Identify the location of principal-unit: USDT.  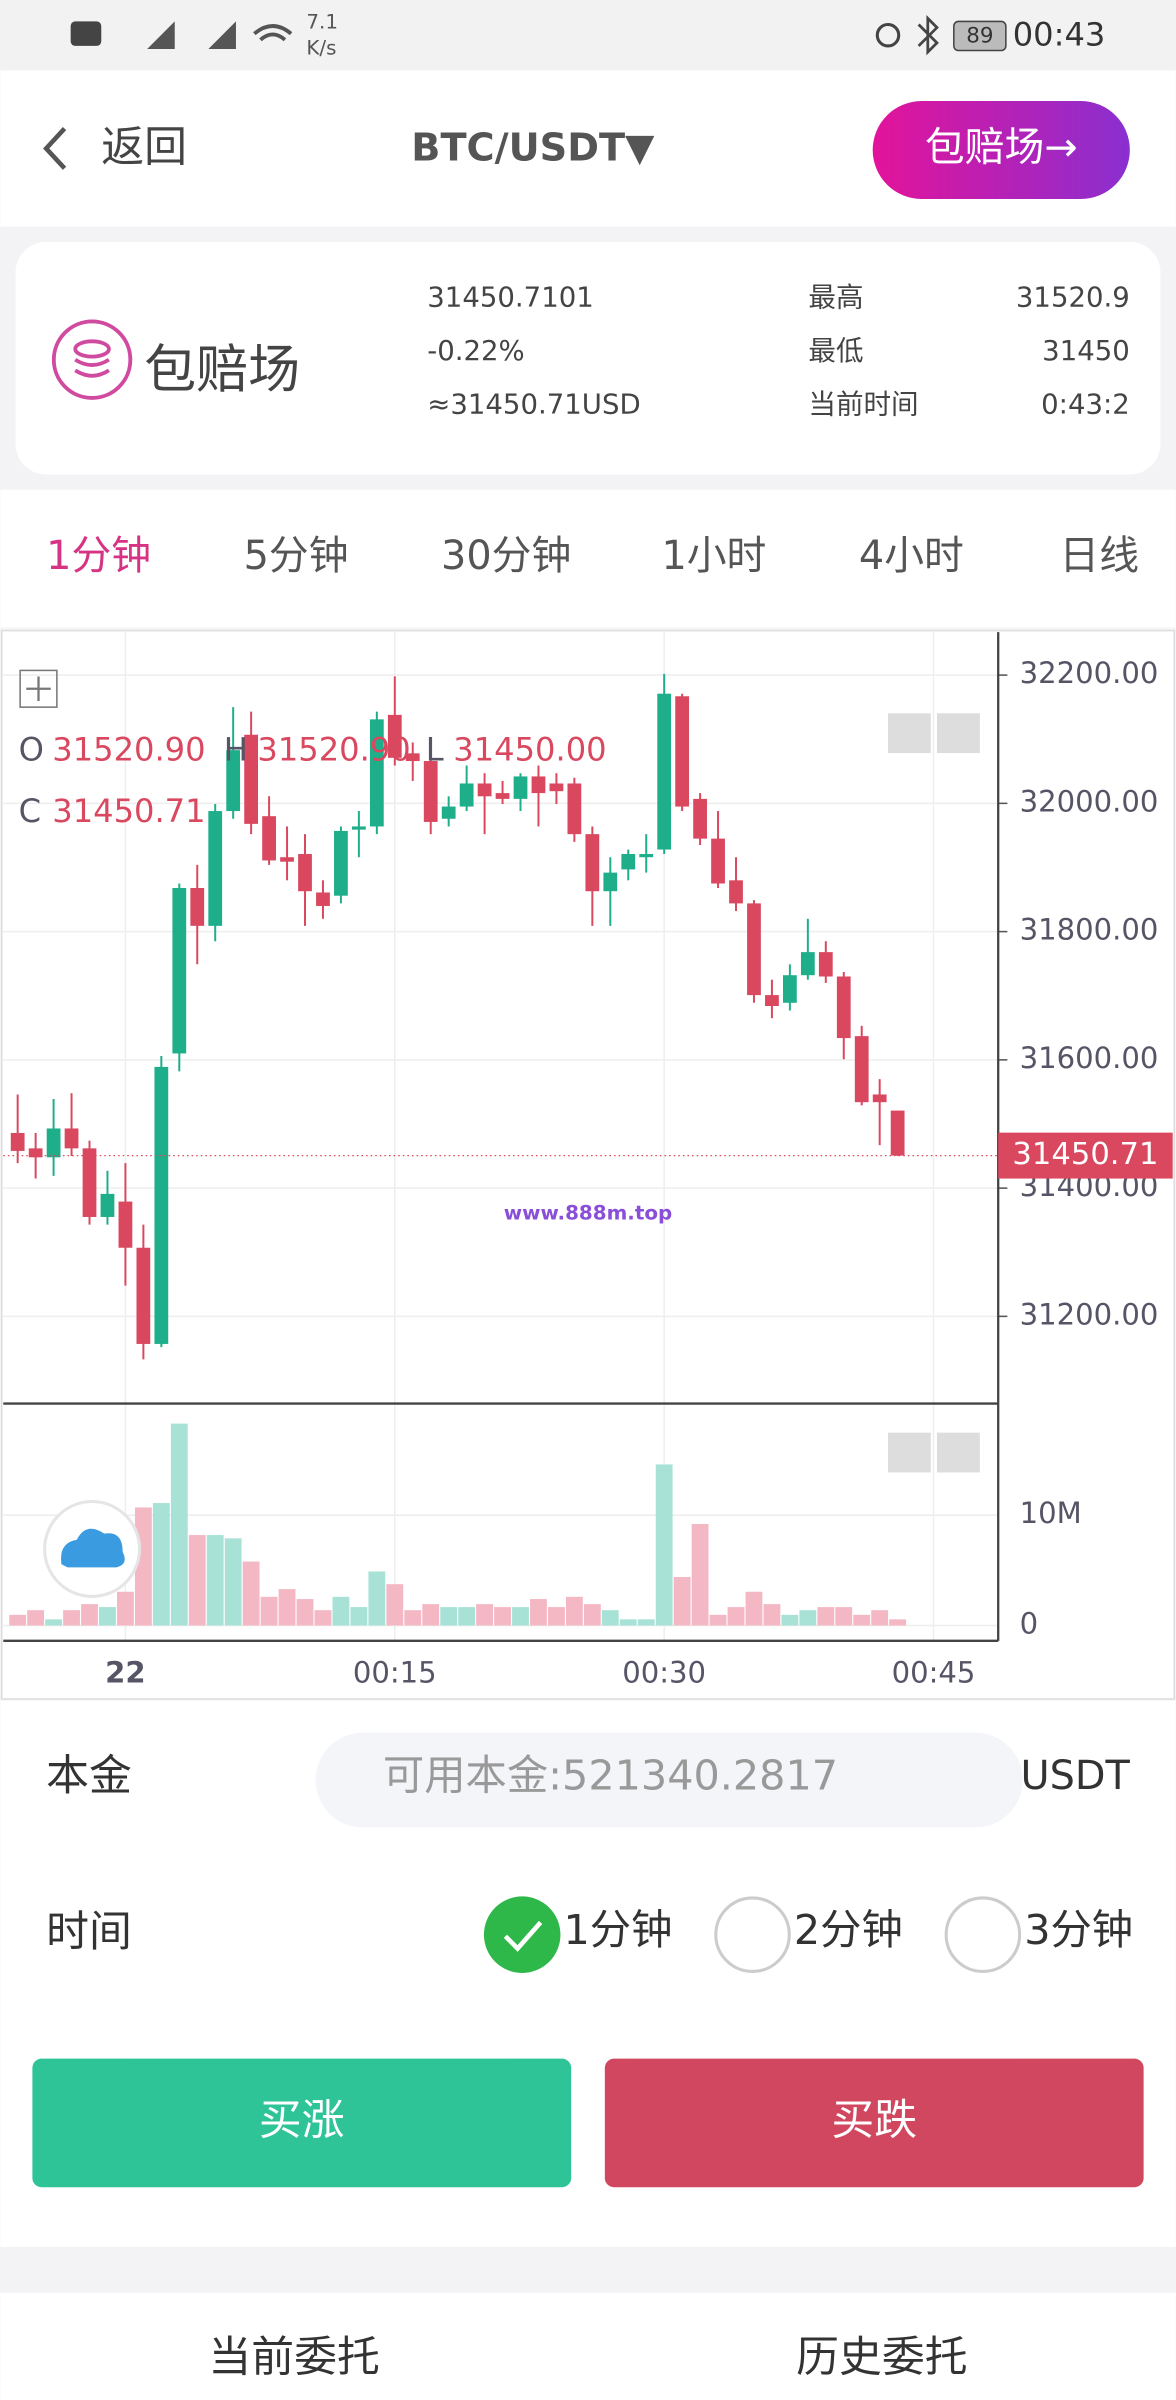
(1076, 1776).